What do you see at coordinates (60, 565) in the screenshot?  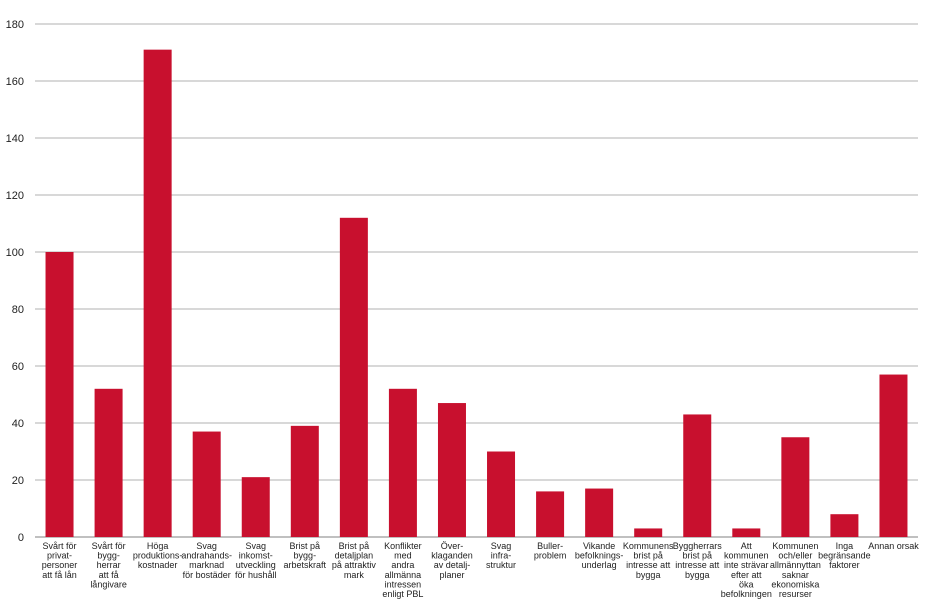 I see `category-label-line: personer` at bounding box center [60, 565].